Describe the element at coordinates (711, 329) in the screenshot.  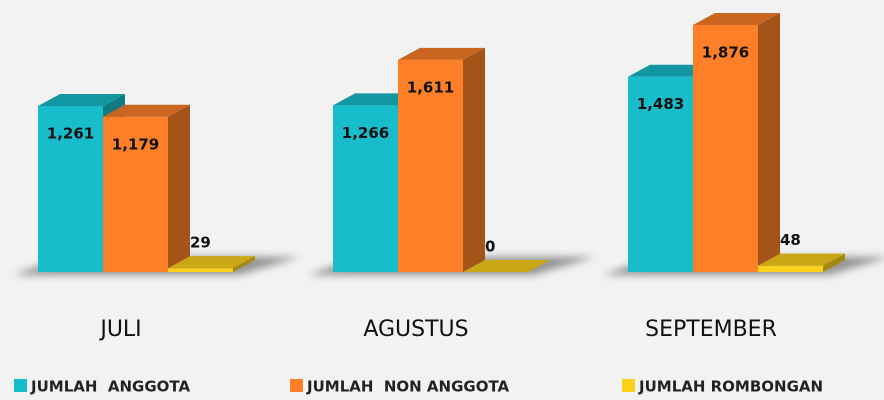
I see `category-label: SEPTEMBER` at that location.